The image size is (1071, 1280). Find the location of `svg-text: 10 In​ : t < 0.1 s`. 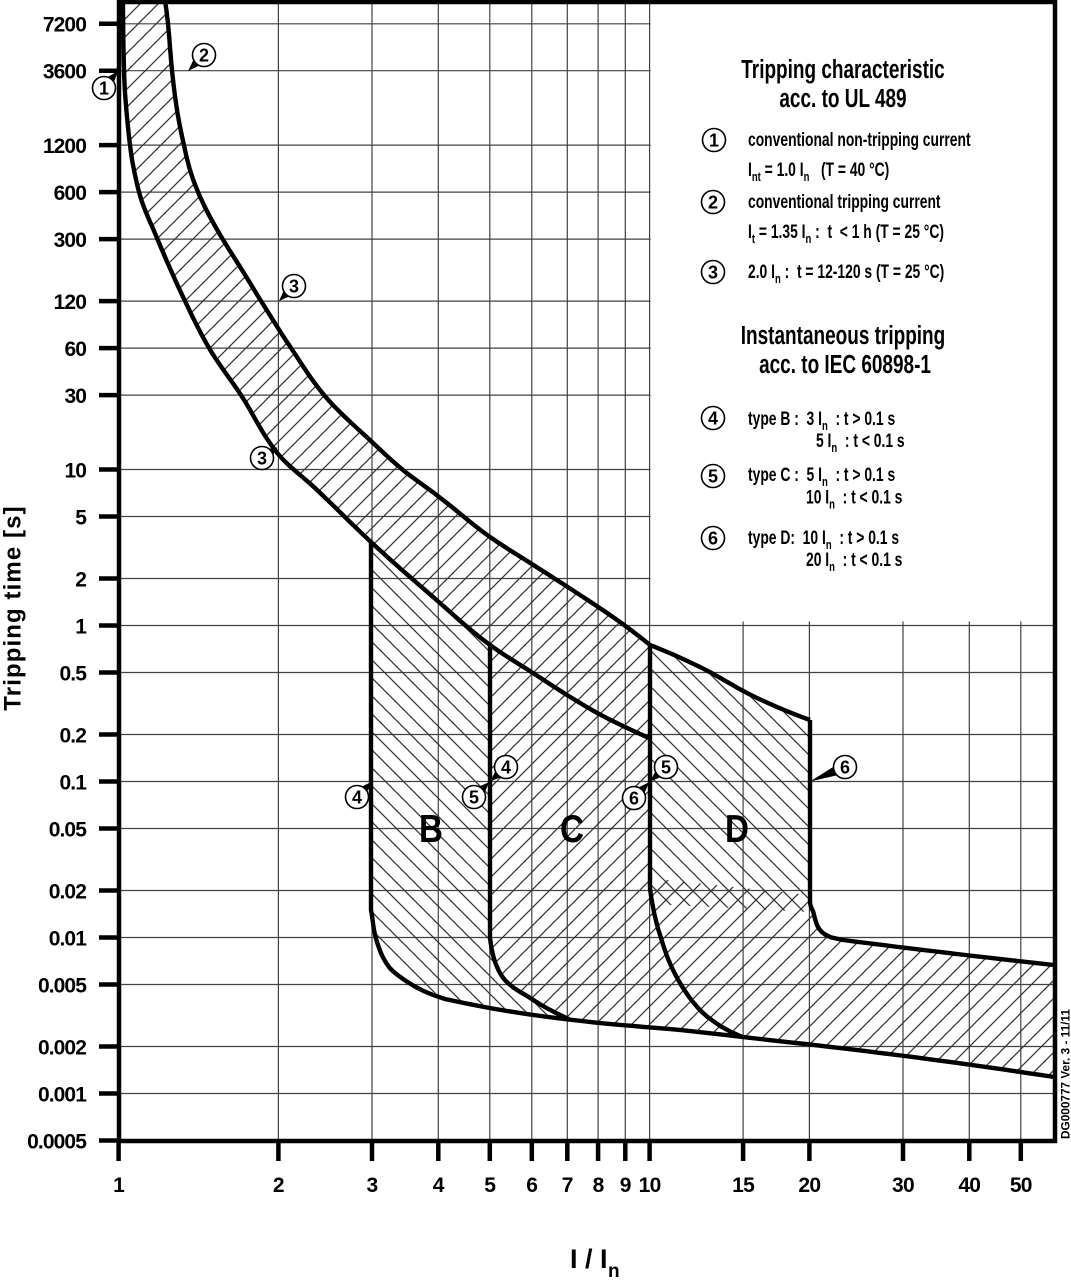

svg-text: 10 In​ : t < 0.1 s is located at coordinates (854, 499).